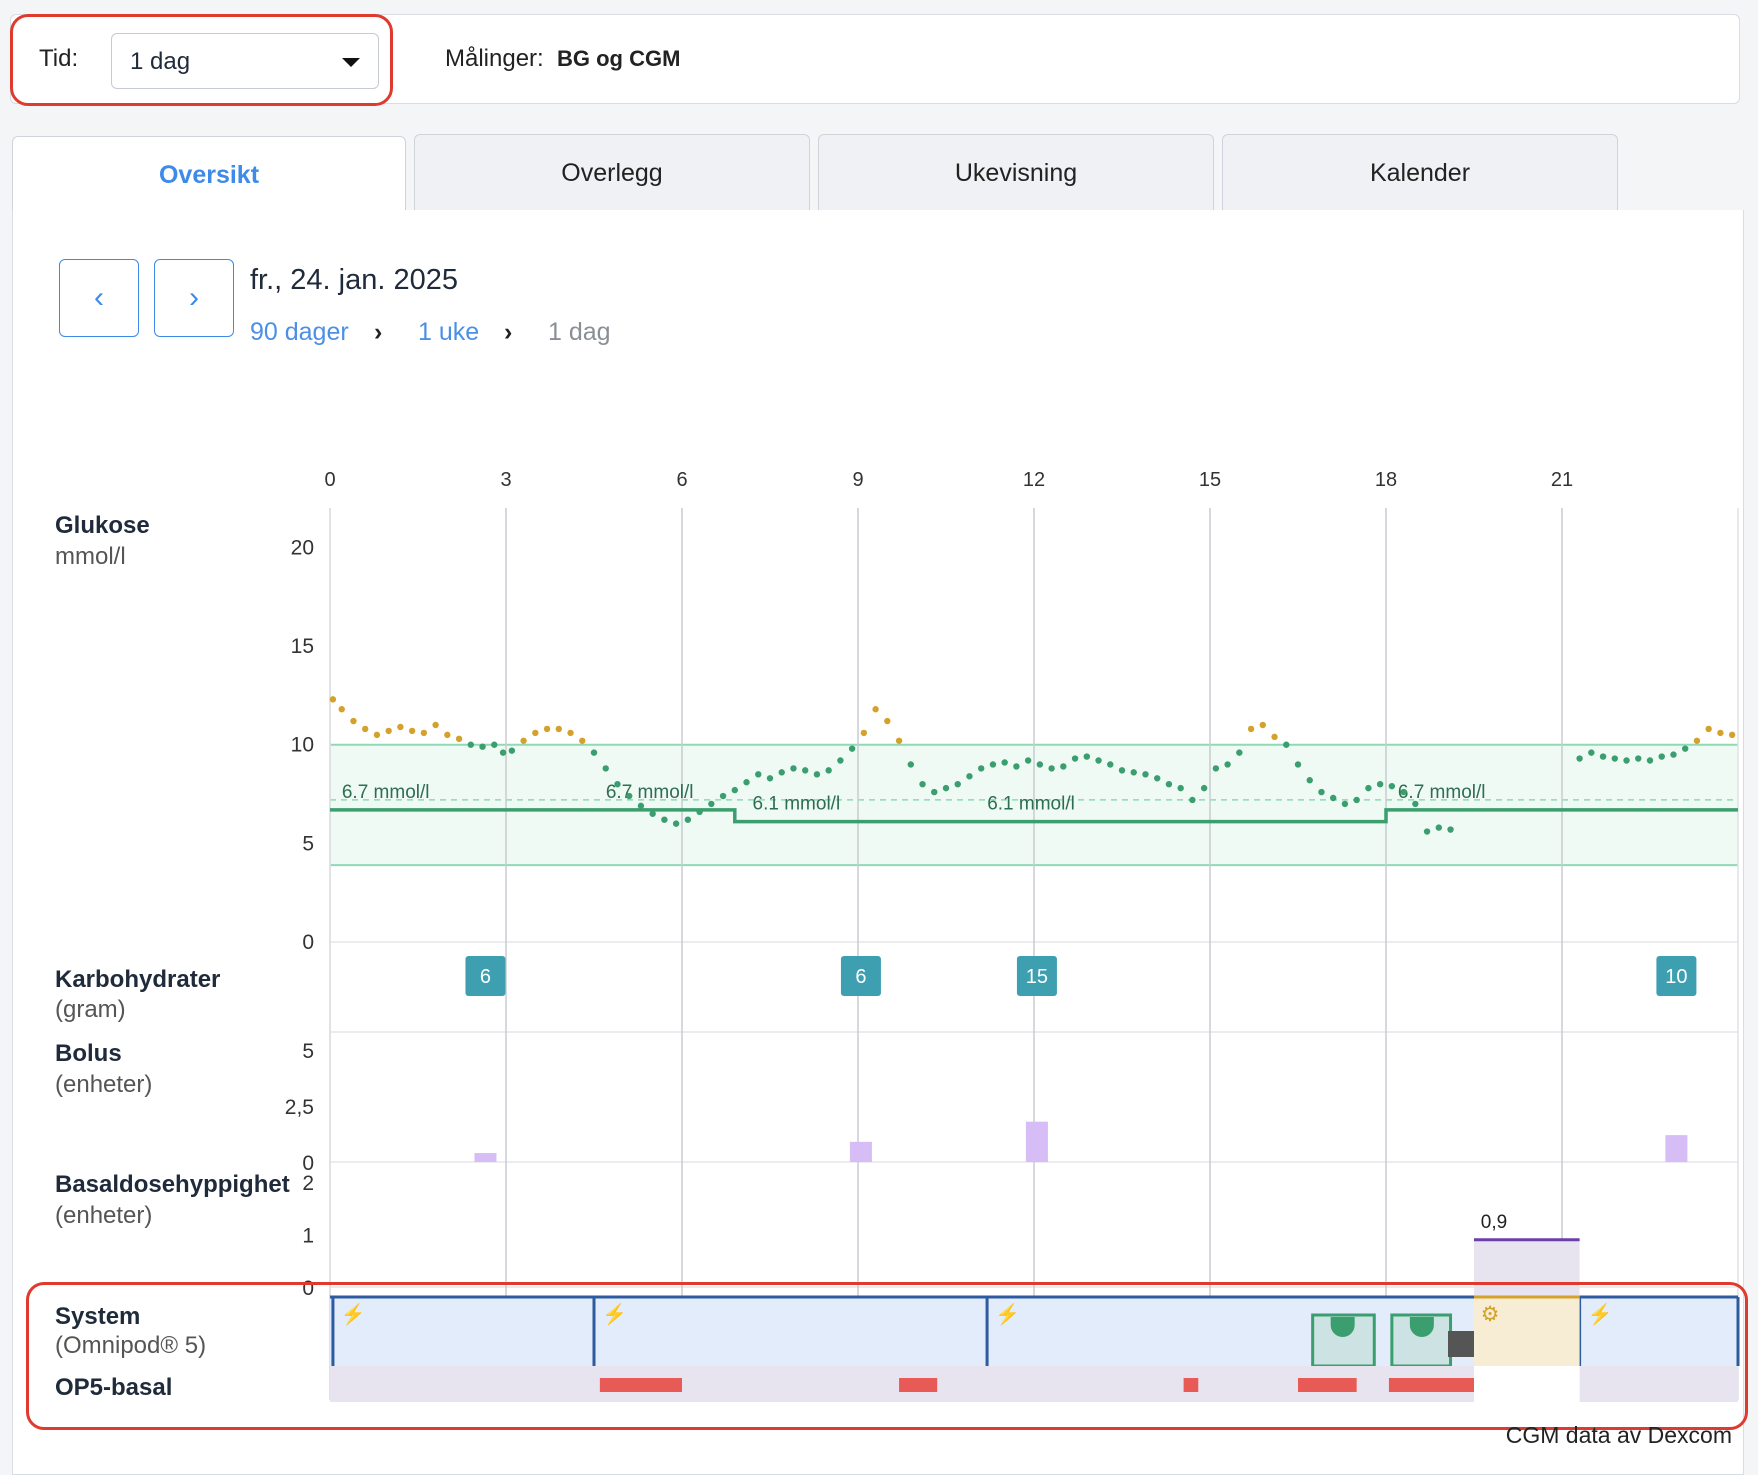 The image size is (1758, 1475). I want to click on carbs-title: Karbohydrater, so click(138, 979).